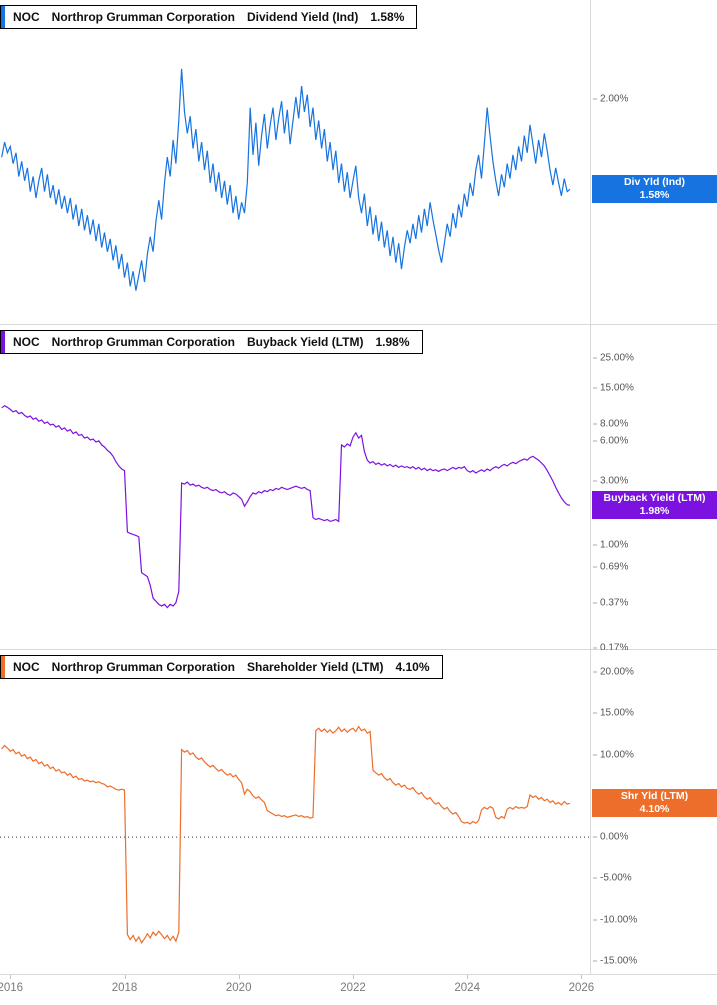 The height and width of the screenshot is (1005, 717). I want to click on x-axis-tick-label: 2024, so click(467, 988).